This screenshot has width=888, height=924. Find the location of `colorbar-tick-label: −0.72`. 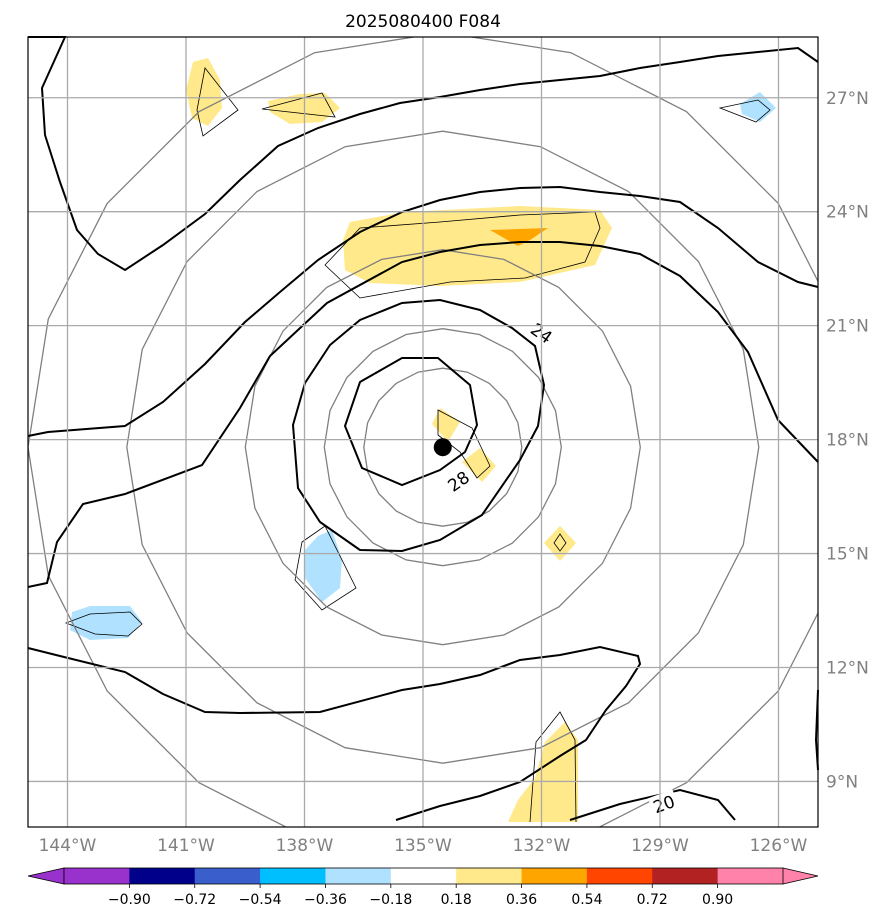

colorbar-tick-label: −0.72 is located at coordinates (194, 900).